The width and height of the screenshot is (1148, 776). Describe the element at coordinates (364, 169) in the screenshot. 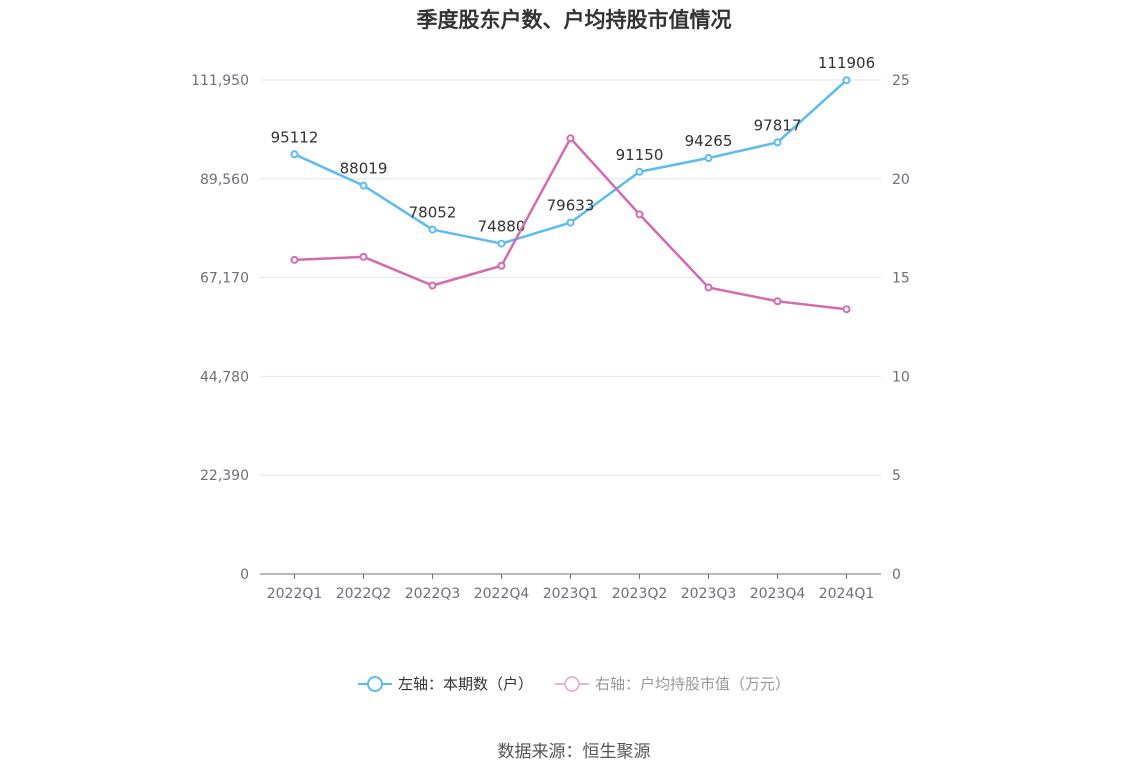

I see `data-label: 88019` at that location.